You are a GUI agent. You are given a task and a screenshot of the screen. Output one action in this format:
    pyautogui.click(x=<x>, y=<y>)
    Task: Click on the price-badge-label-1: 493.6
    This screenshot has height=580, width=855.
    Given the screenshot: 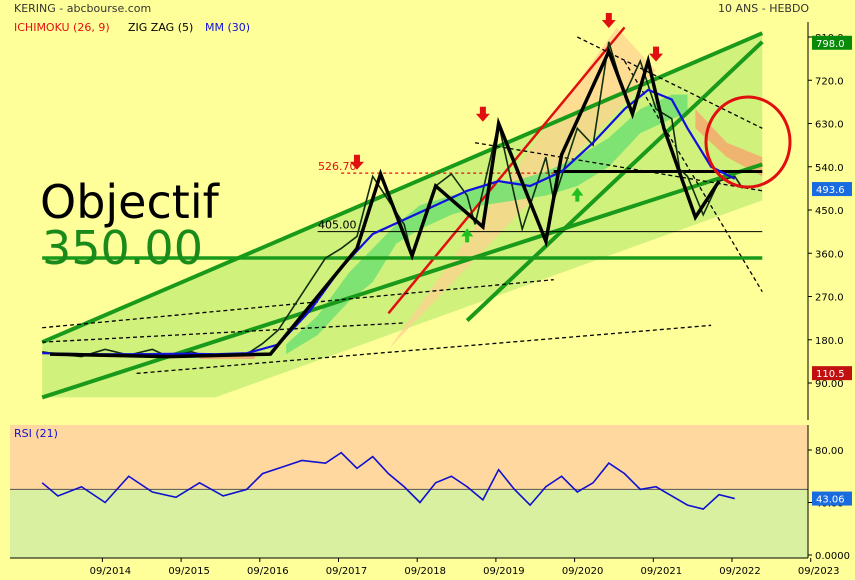 What is the action you would take?
    pyautogui.click(x=830, y=190)
    